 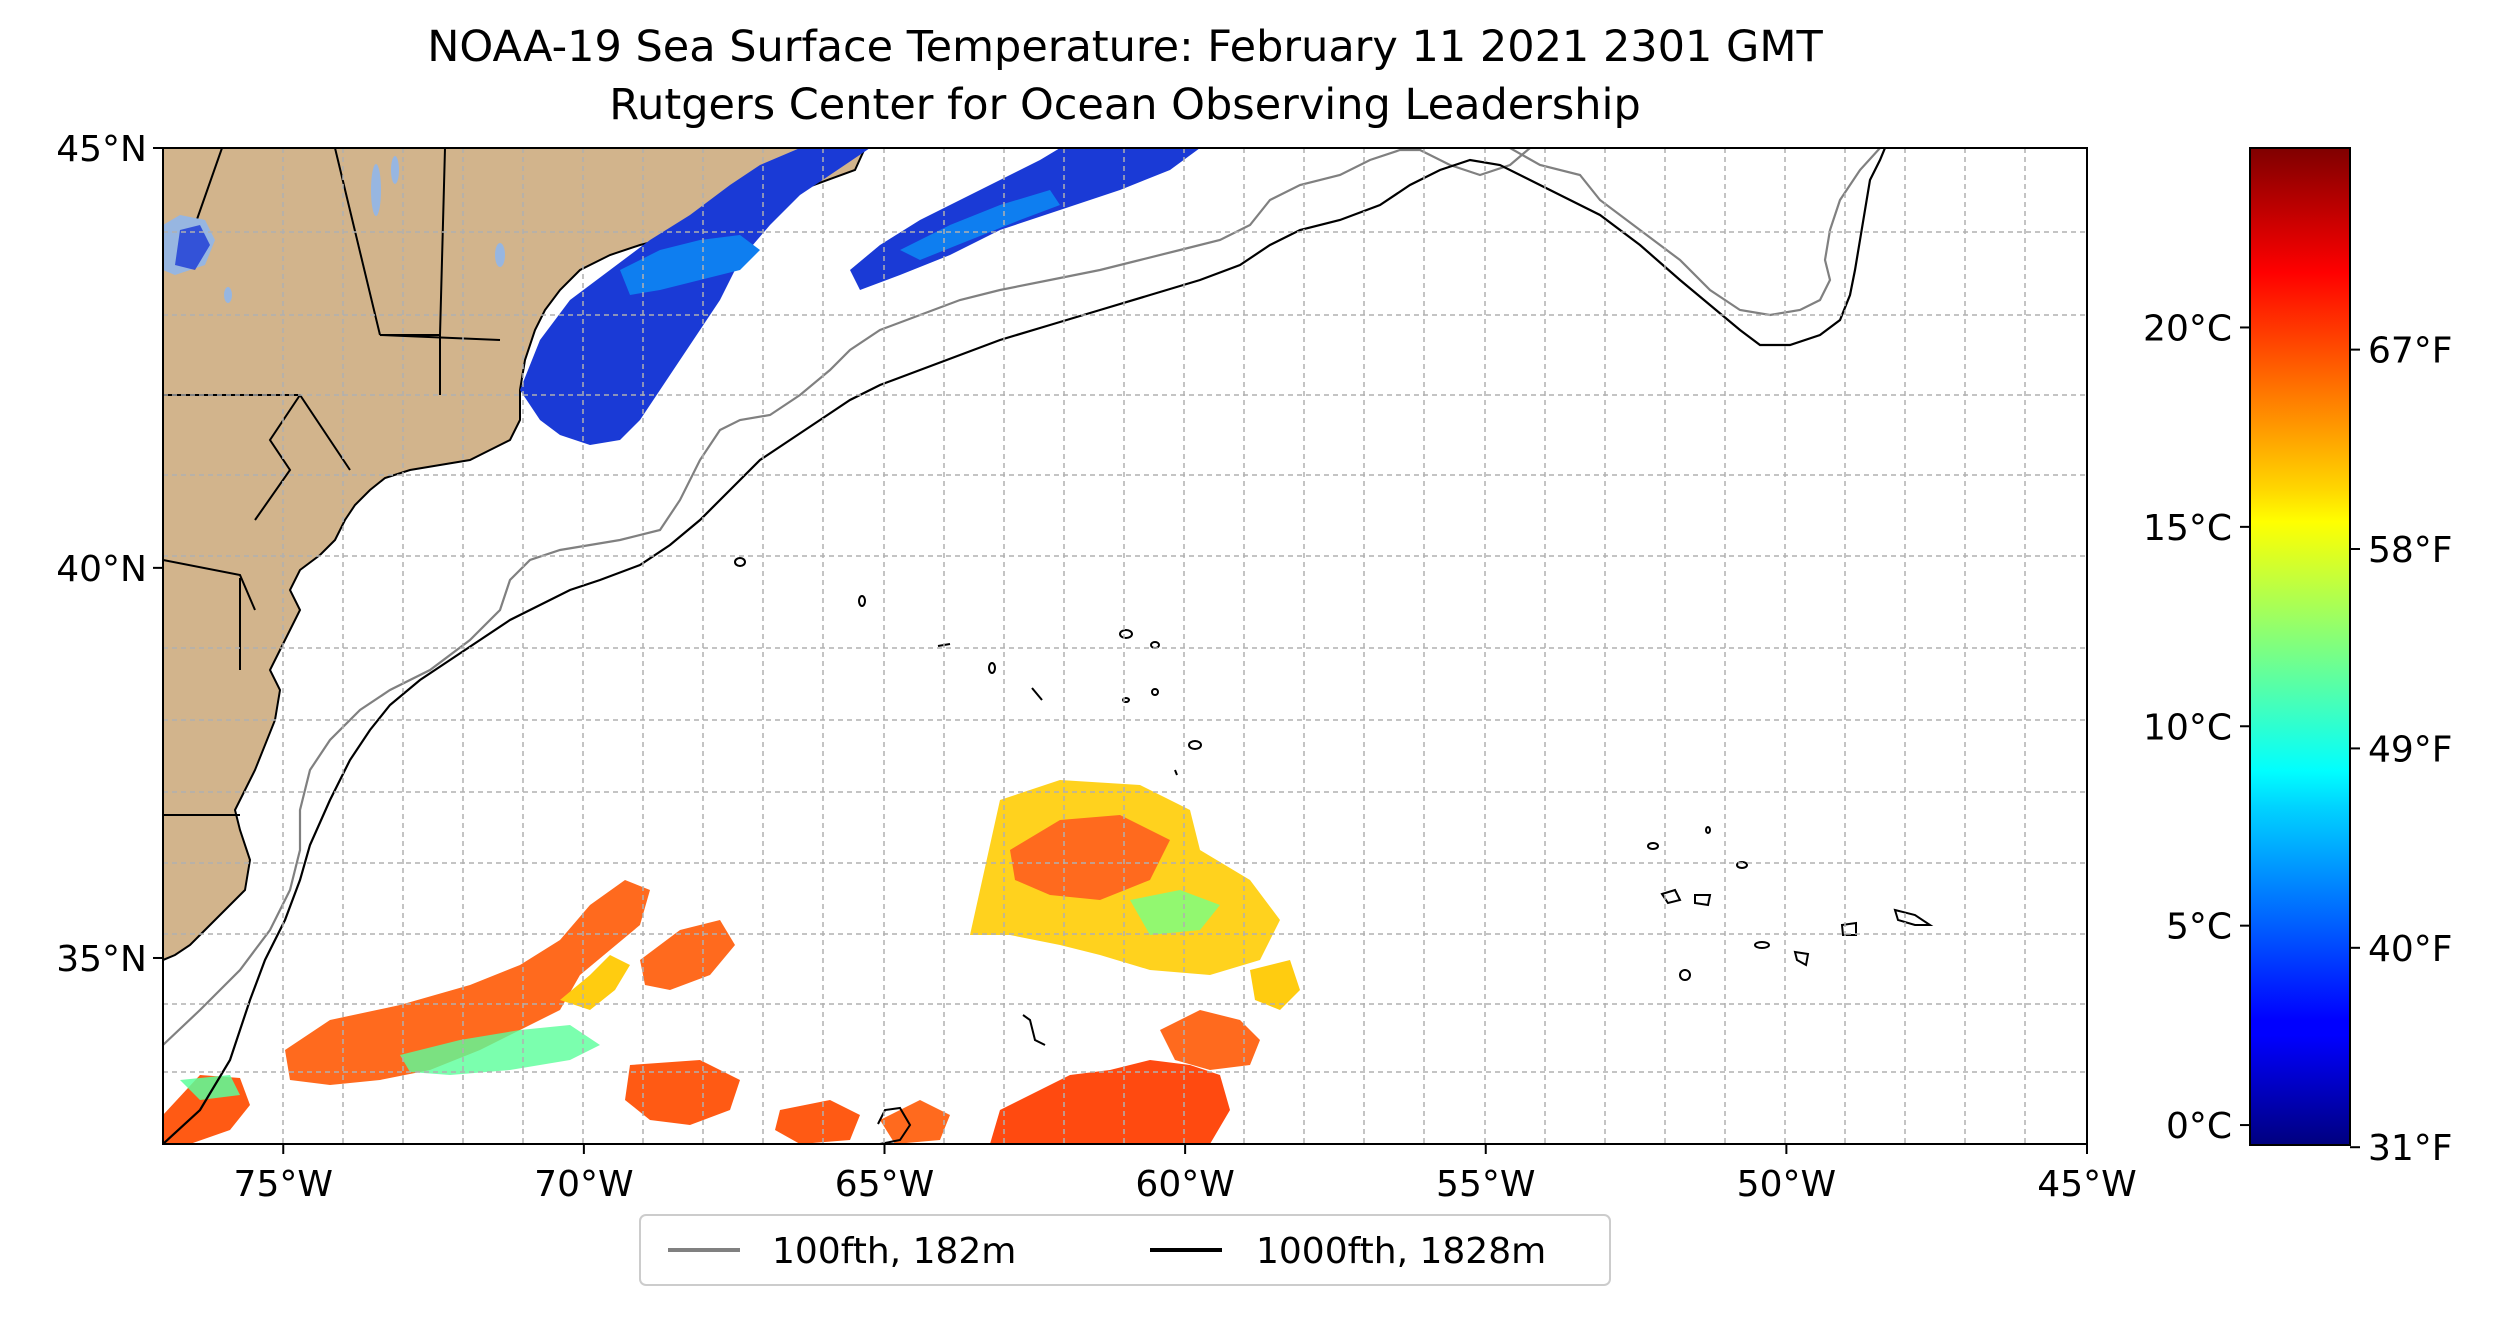 I want to click on colorbar-fahrenheit-label: 67°F, so click(x=2410, y=351).